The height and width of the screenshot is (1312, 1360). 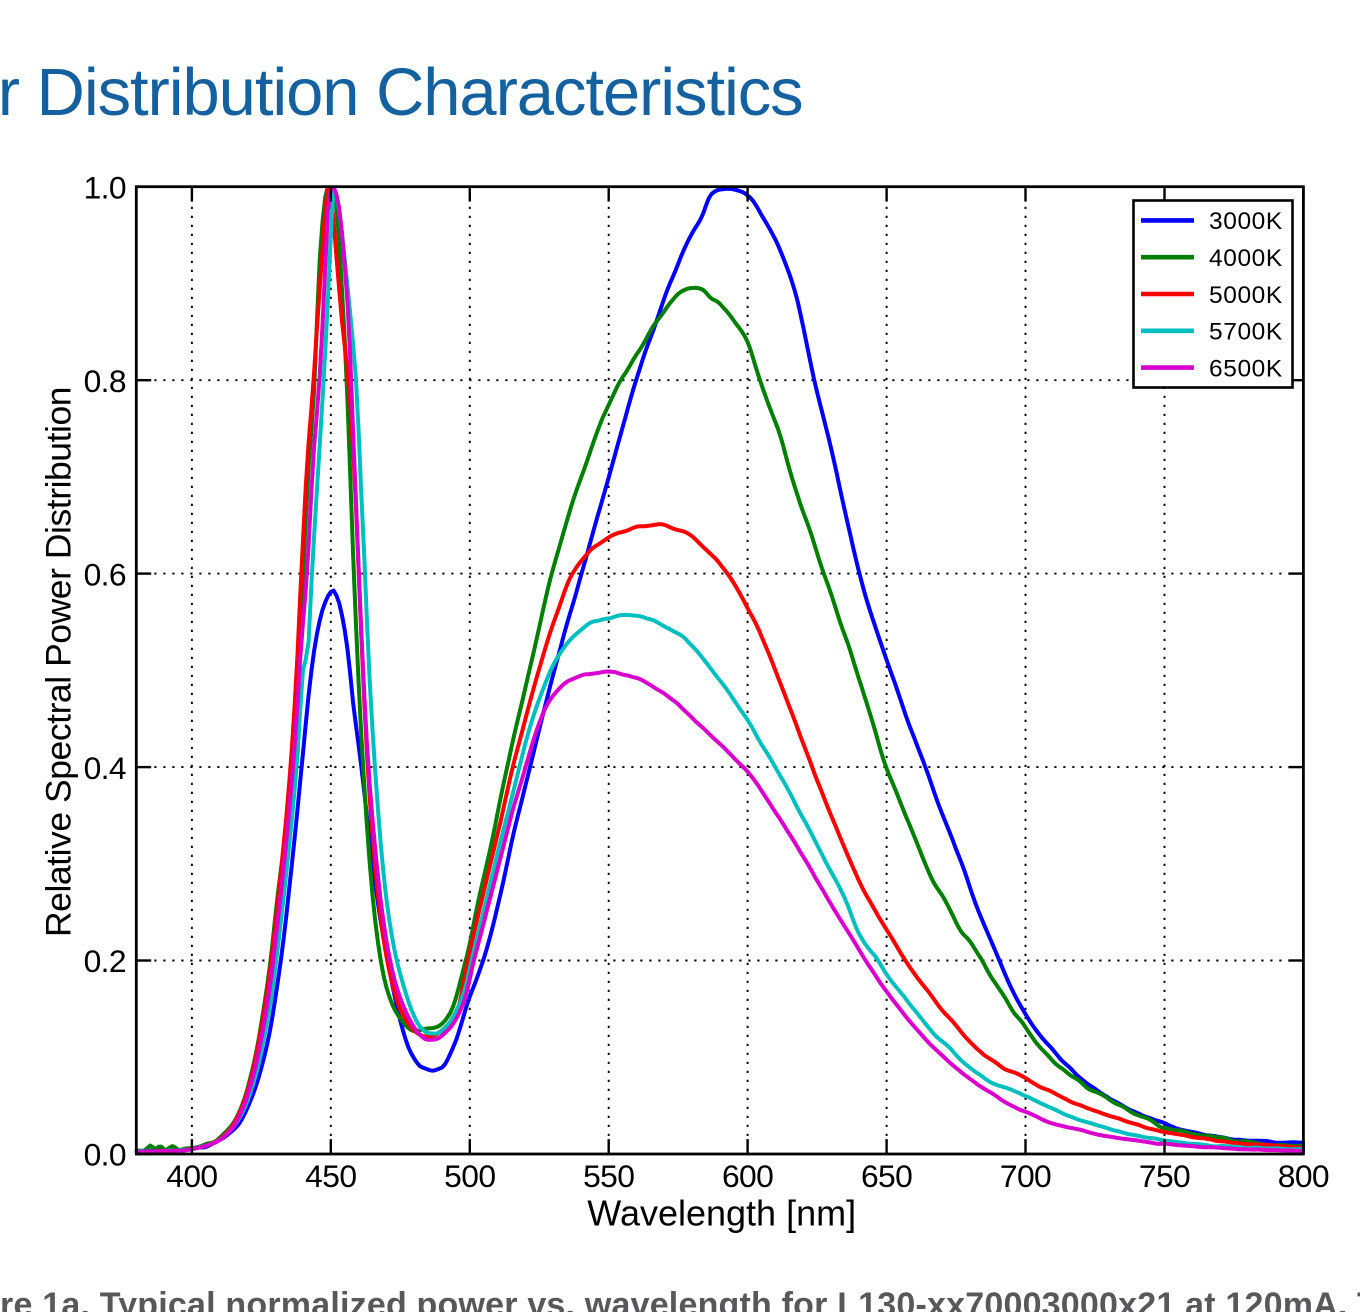 I want to click on svg-text: 6500K, so click(x=1246, y=368).